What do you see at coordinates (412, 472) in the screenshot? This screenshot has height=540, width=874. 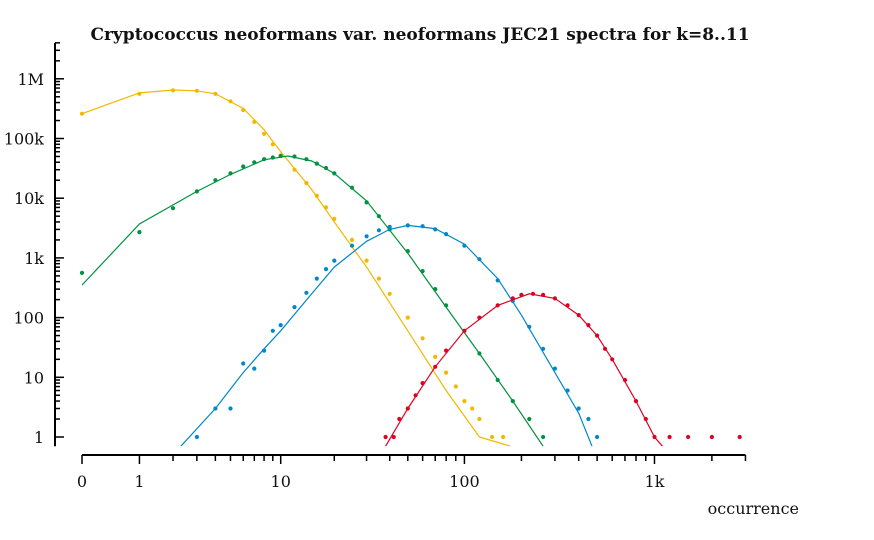 I see `x-axis: 0 1 10 100 1k` at bounding box center [412, 472].